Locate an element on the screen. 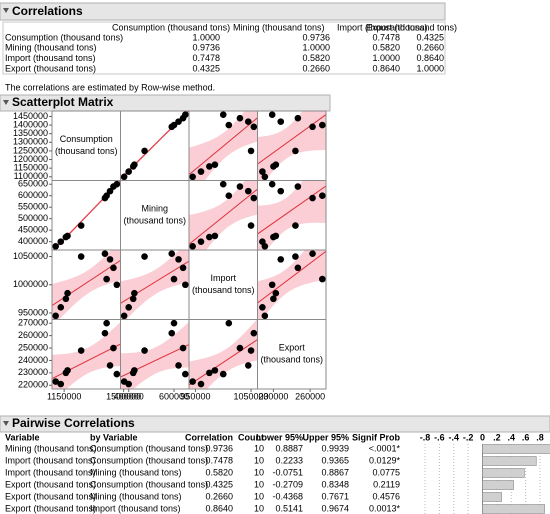  column-header: Signif Prob is located at coordinates (376, 437).